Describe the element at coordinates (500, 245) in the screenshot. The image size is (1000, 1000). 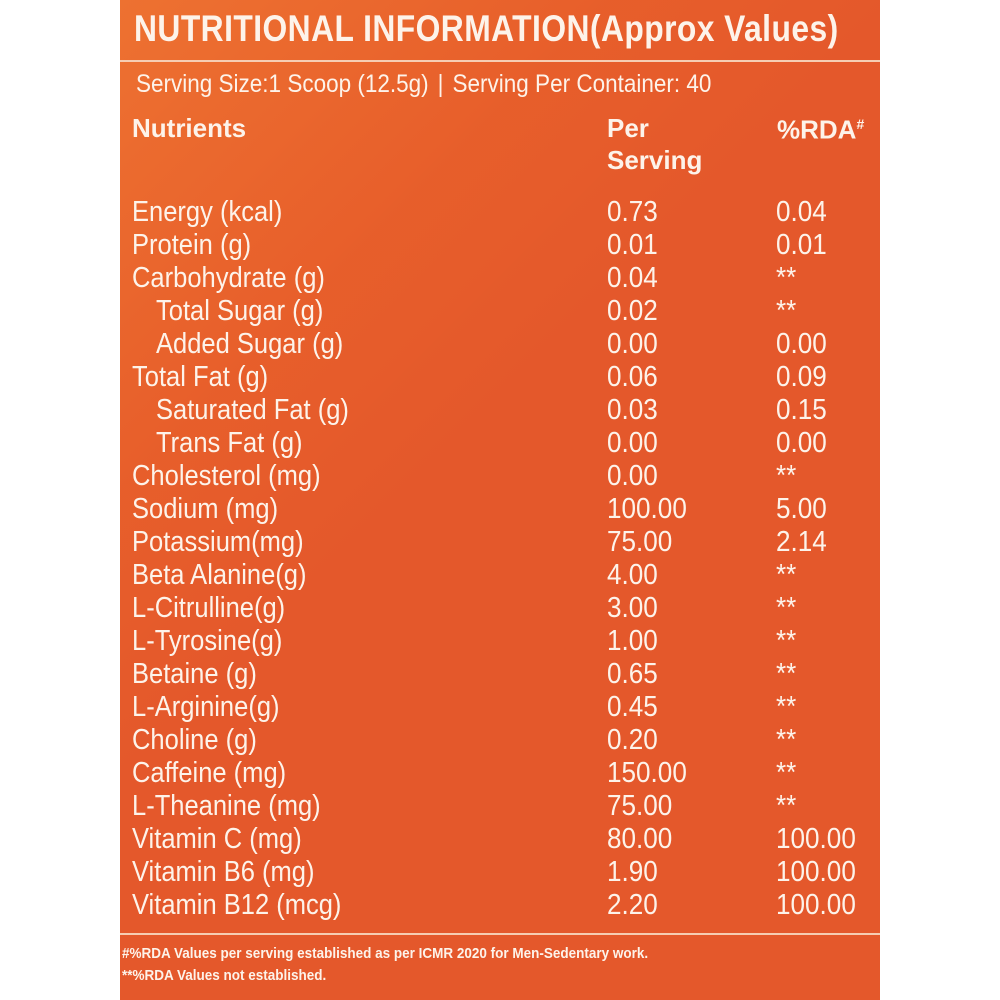
I see `table-row: Protein (g) 0.01 0.01` at that location.